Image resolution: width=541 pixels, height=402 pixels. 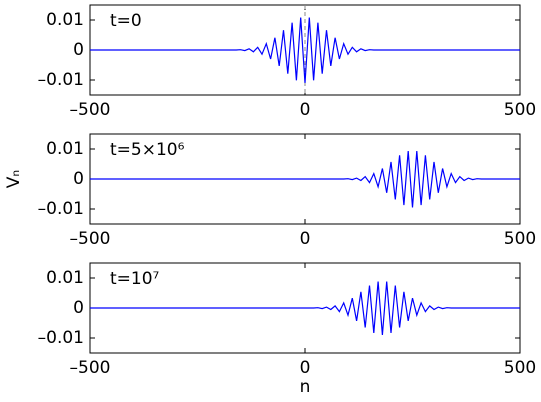 What do you see at coordinates (147, 150) in the screenshot?
I see `annotation: t=5×10⁶` at bounding box center [147, 150].